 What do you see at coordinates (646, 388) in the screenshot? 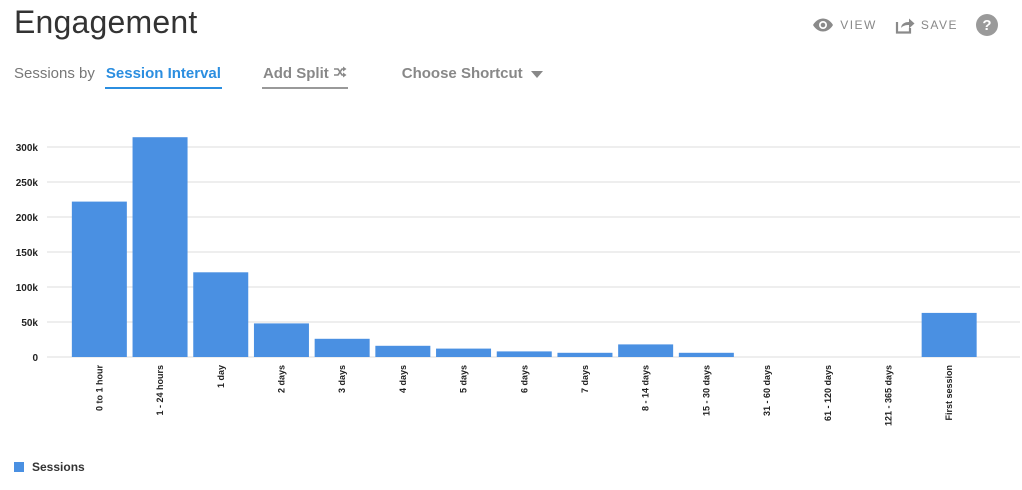
I see `x-tick-label: 8 - 14 days` at bounding box center [646, 388].